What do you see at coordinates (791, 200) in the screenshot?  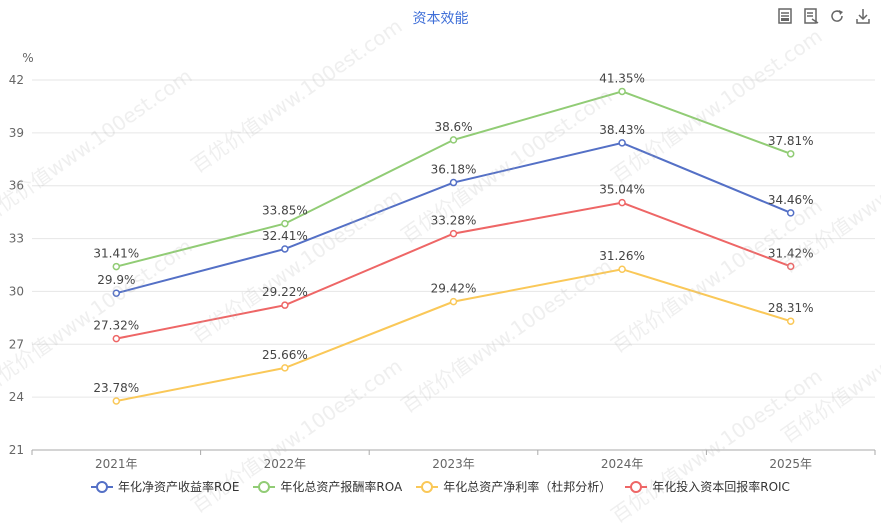 I see `data-label: 34.46%` at bounding box center [791, 200].